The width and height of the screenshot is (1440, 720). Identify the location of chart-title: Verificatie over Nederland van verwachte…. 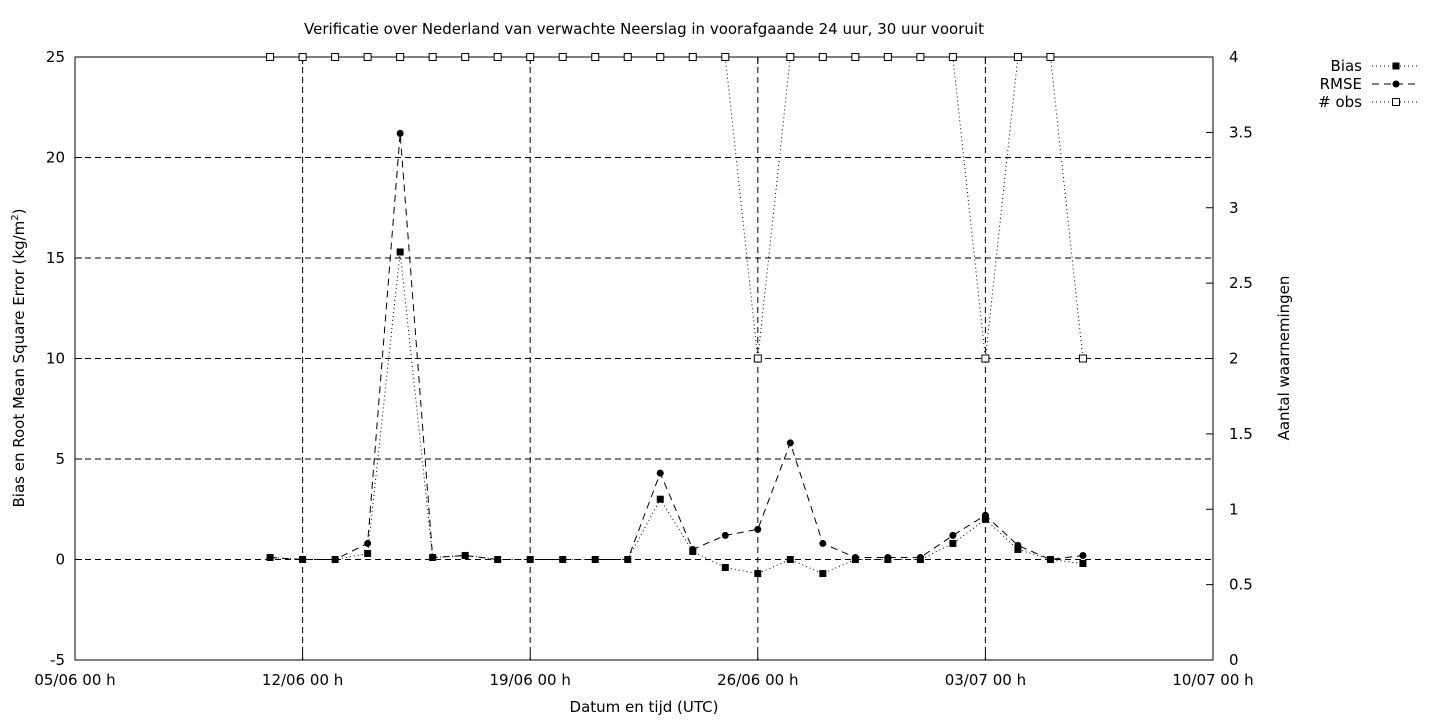
(644, 29).